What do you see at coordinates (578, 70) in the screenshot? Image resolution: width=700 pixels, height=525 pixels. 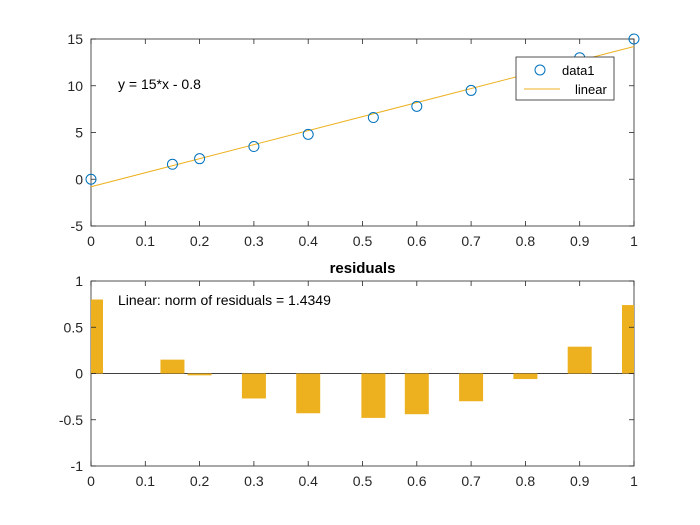 I see `legend-data1-label: data1` at bounding box center [578, 70].